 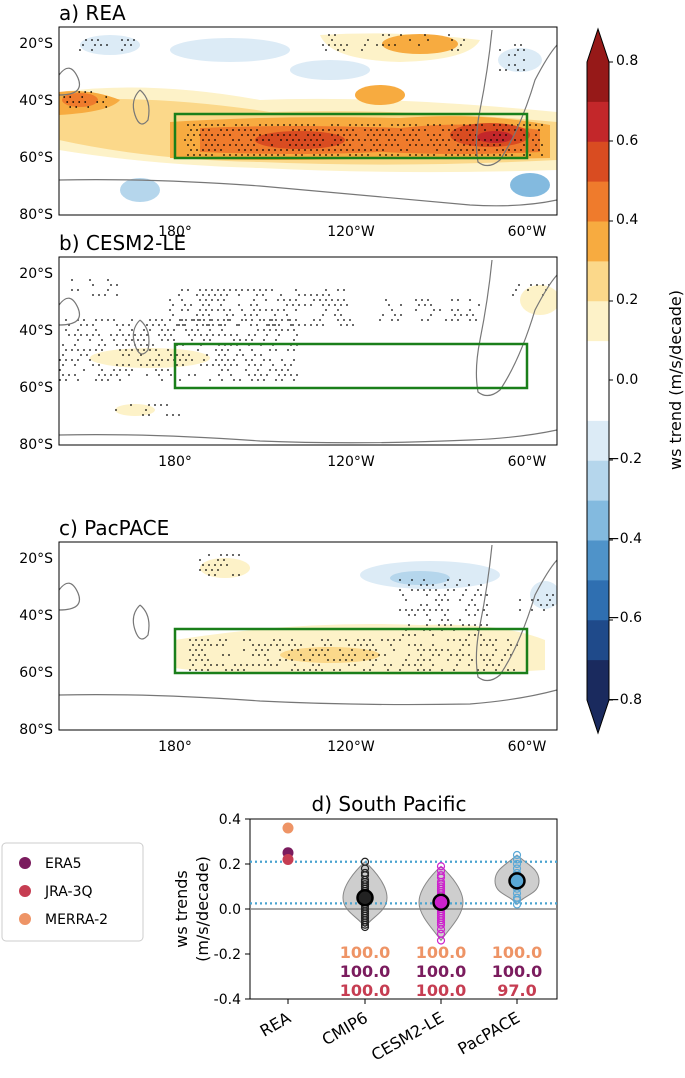 I want to click on svg-text: −0.2, so click(x=625, y=459).